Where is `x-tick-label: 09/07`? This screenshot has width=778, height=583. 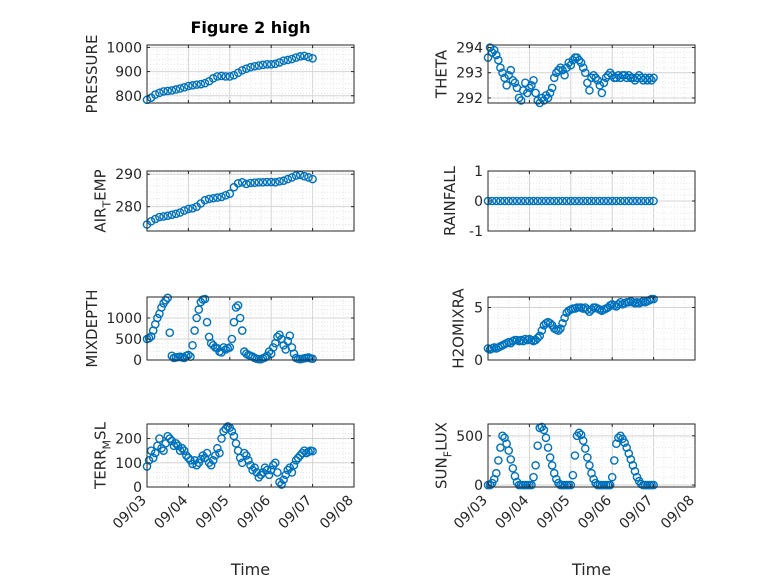 x-tick-label: 09/07 is located at coordinates (637, 513).